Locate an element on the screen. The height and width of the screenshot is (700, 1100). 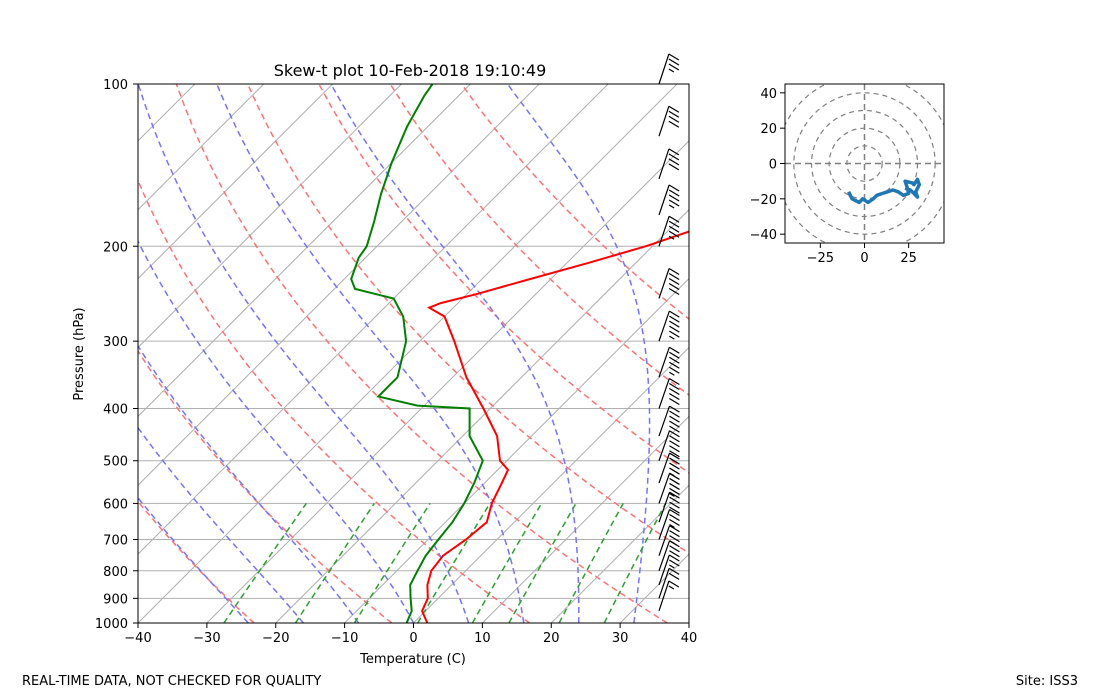
hodograph-y-tick-label: 20 is located at coordinates (768, 129).